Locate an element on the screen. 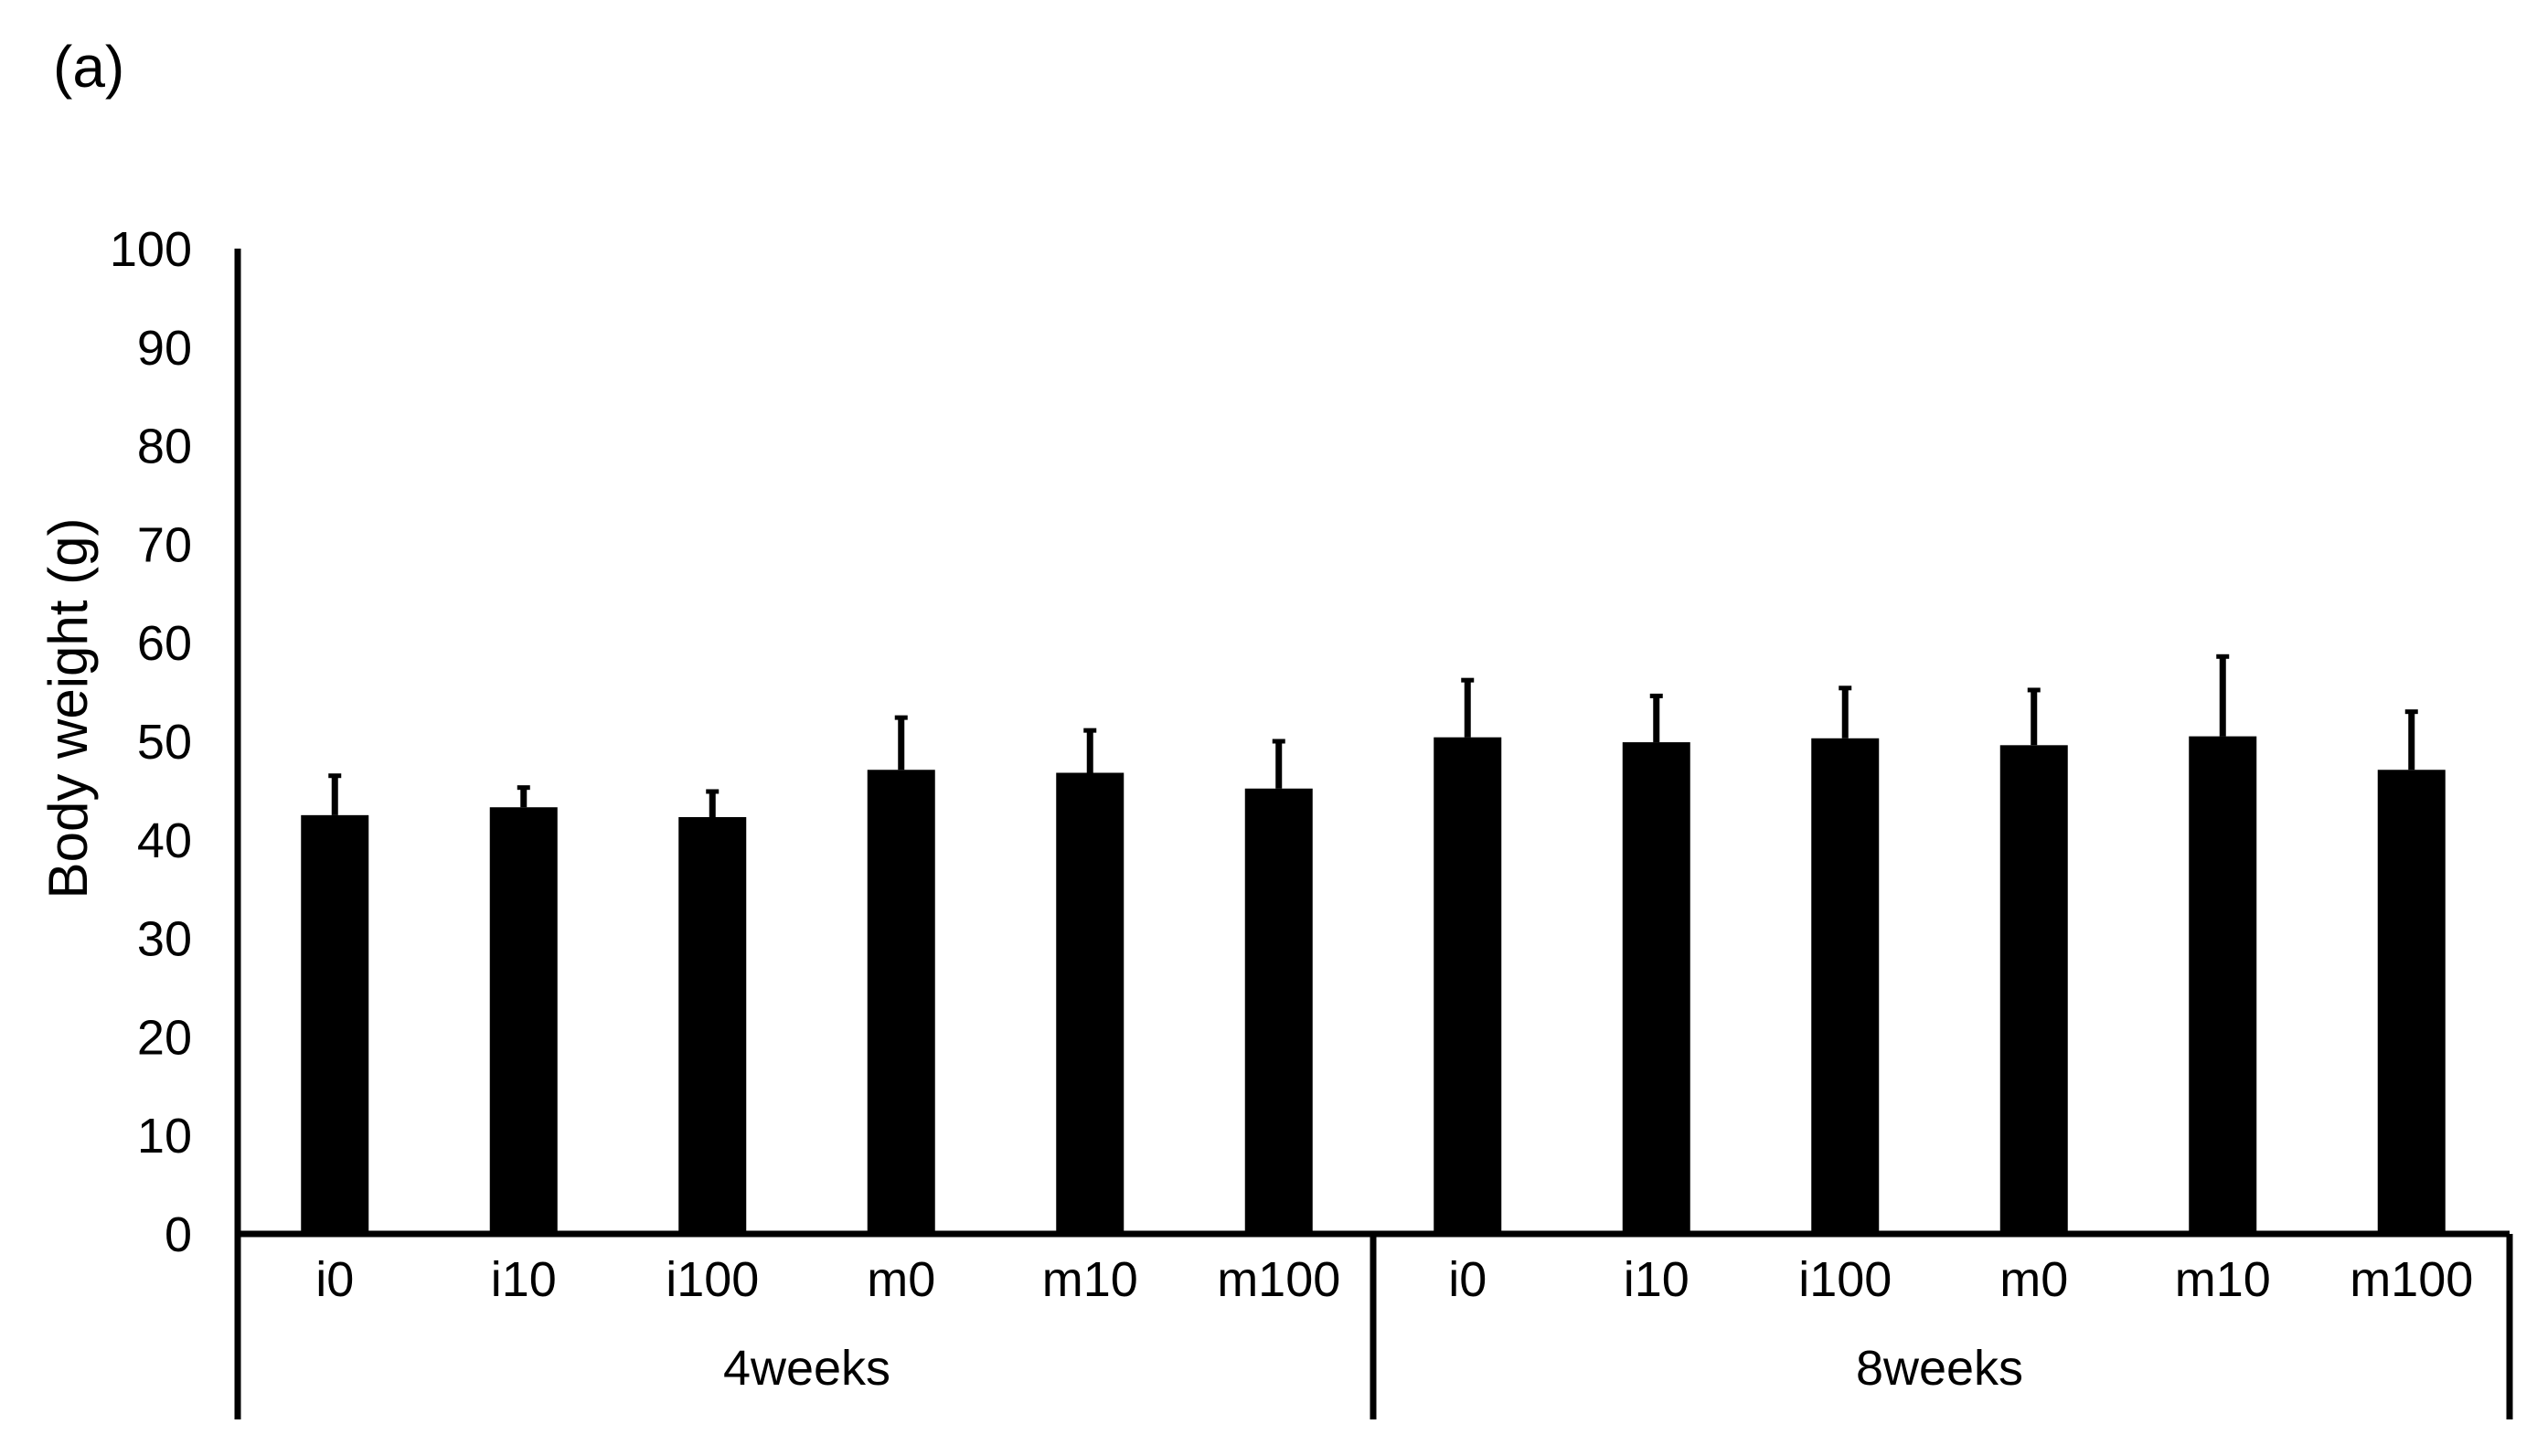 This screenshot has height=1456, width=2537. y-tick-label: 40 is located at coordinates (165, 841).